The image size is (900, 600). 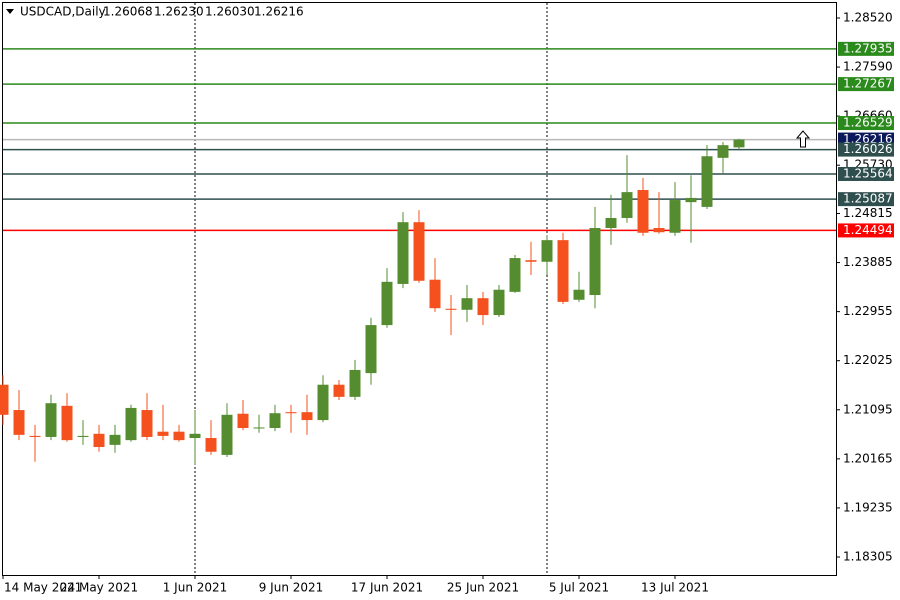 What do you see at coordinates (128, 12) in the screenshot?
I see `header-open: 1.26068` at bounding box center [128, 12].